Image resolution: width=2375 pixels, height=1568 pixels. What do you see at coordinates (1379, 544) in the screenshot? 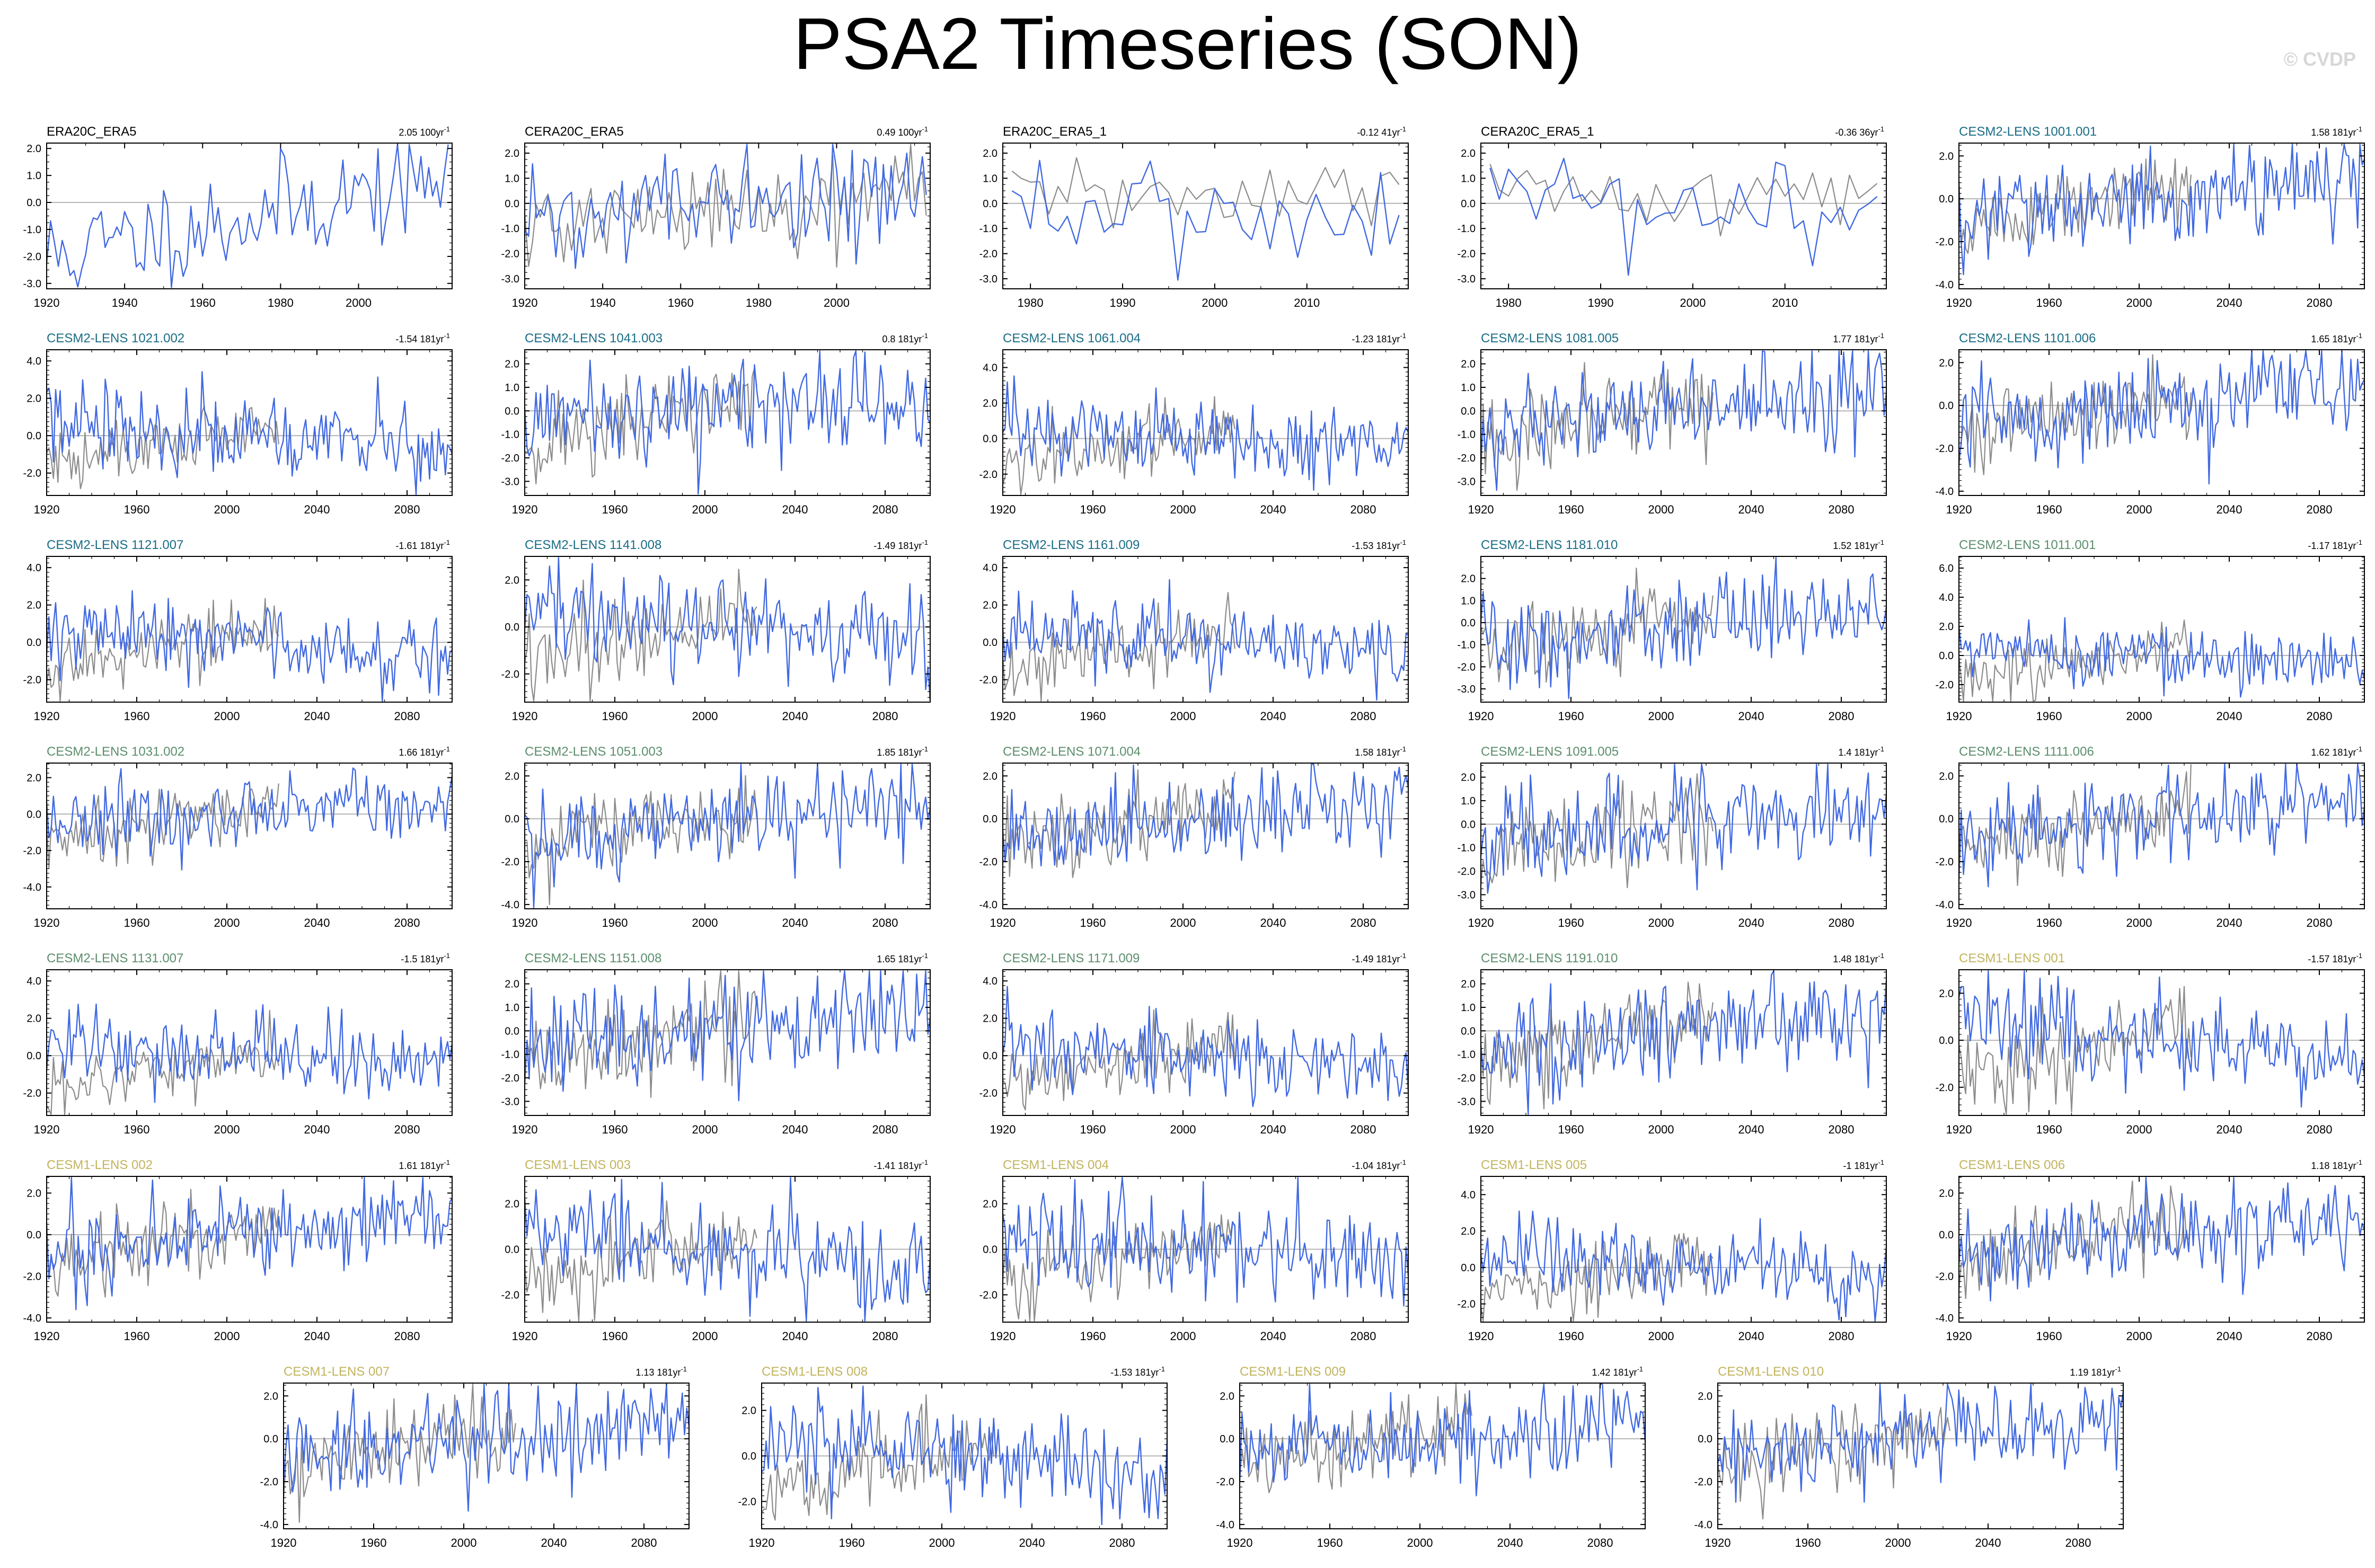
I see `trend-label: -1.53 181yr-1` at bounding box center [1379, 544].